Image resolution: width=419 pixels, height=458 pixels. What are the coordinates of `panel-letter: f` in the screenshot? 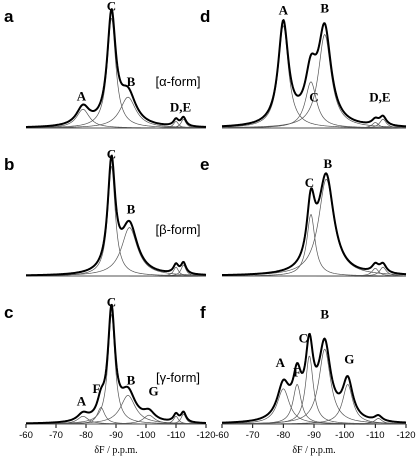 It's located at (203, 312).